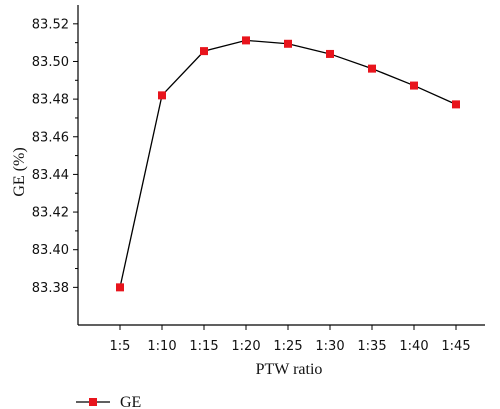 The image size is (500, 409). Describe the element at coordinates (50, 175) in the screenshot. I see `y-tick-label: 83.44` at that location.